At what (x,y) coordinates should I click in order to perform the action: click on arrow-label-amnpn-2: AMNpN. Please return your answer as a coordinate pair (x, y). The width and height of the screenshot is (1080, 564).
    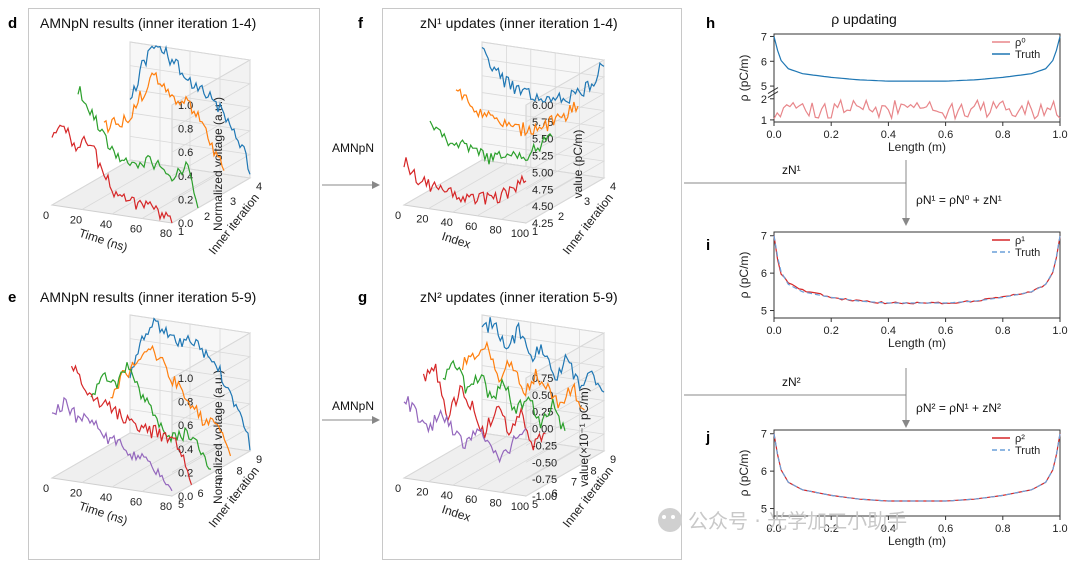
    Looking at the image, I should click on (353, 406).